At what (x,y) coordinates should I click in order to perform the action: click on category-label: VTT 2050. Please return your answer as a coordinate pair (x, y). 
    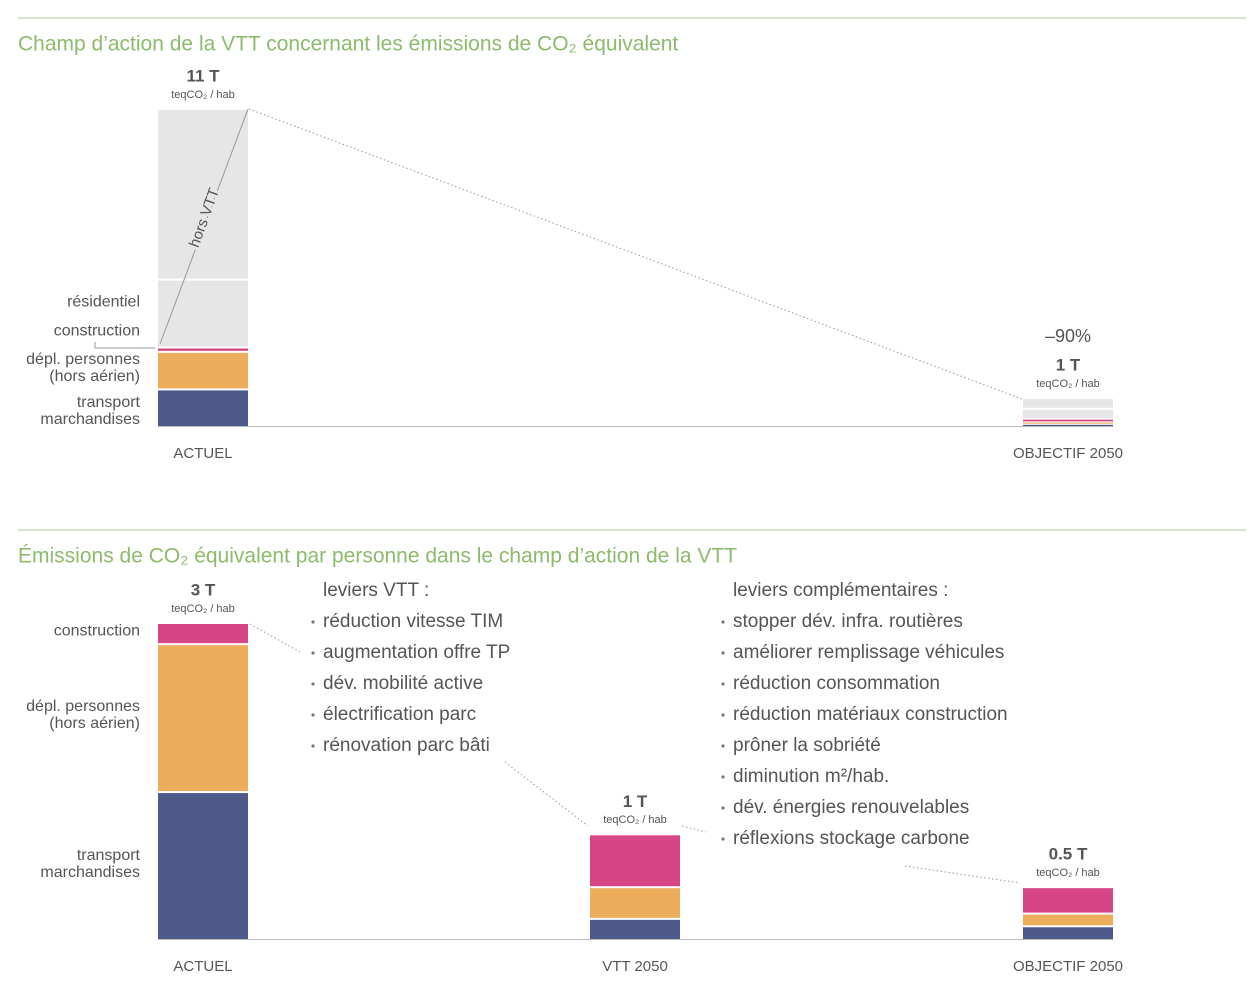
    Looking at the image, I should click on (635, 966).